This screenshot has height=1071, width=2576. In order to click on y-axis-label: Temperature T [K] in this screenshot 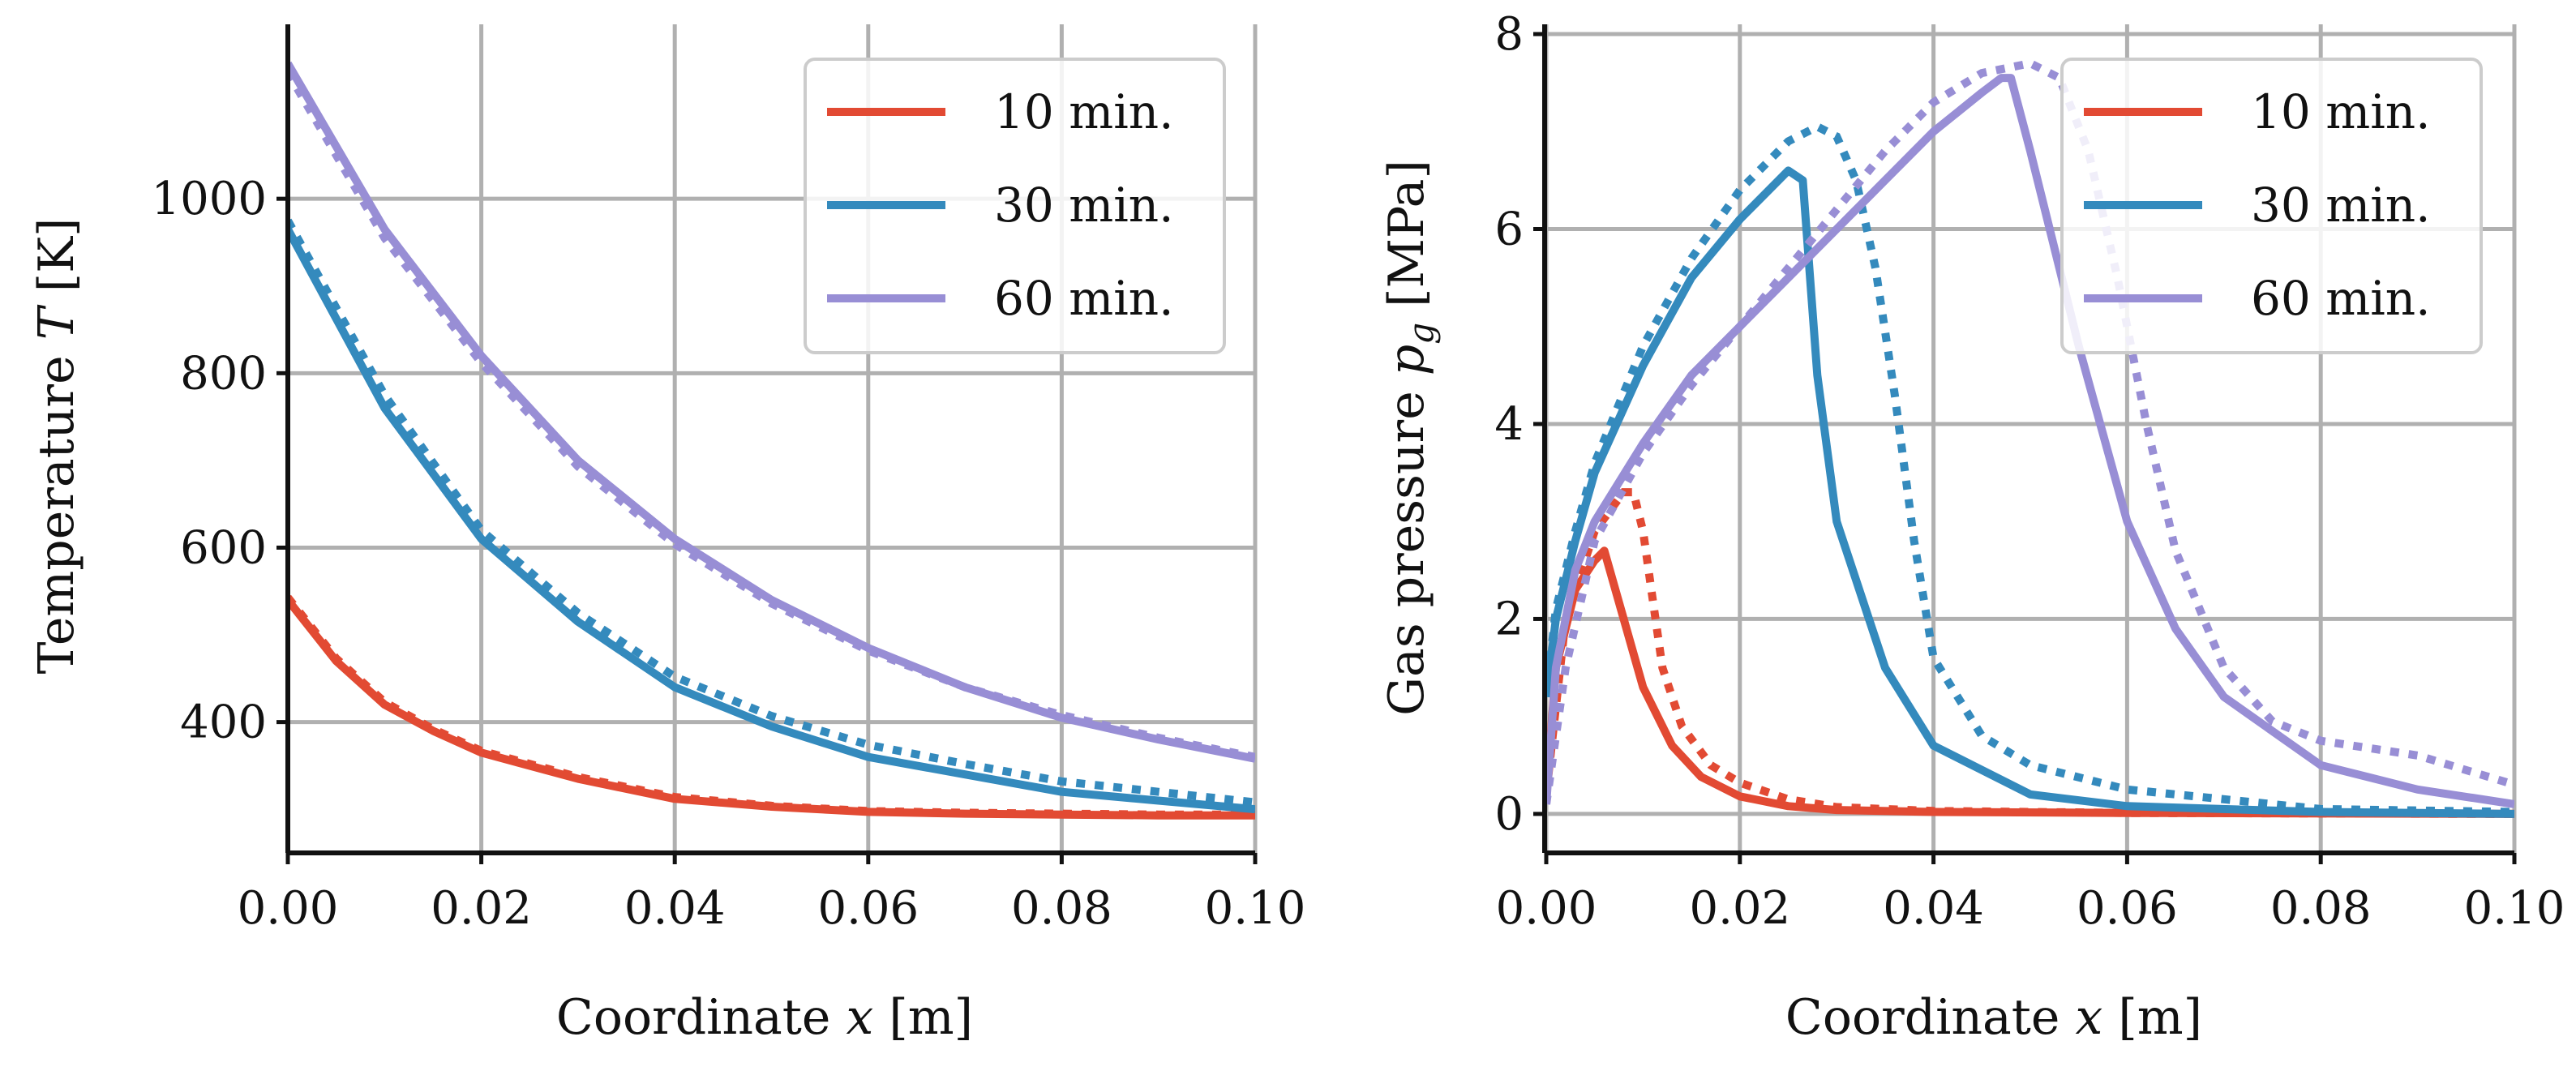, I will do `click(56, 446)`.